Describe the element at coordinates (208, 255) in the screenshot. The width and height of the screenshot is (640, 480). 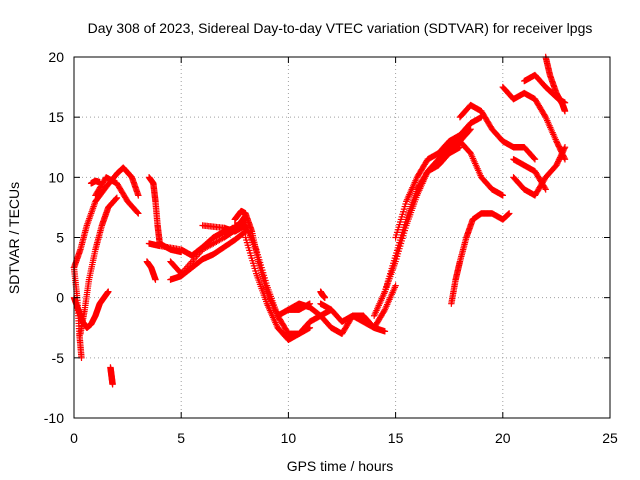
I see `series-arc-k` at that location.